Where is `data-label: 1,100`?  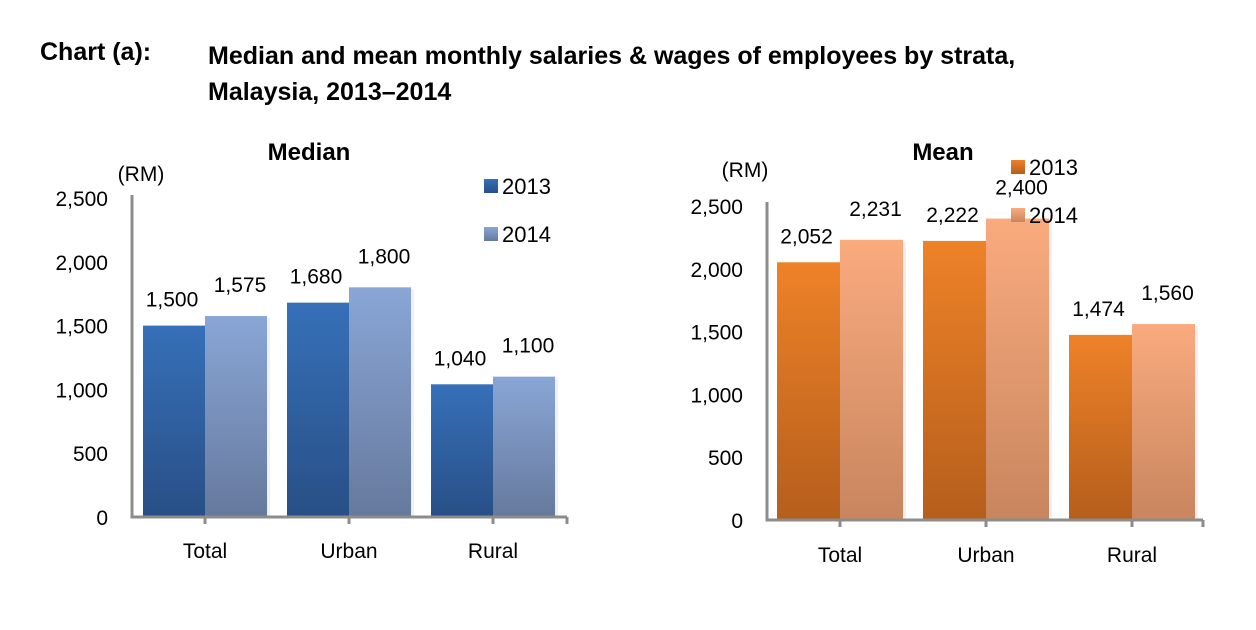 data-label: 1,100 is located at coordinates (528, 346).